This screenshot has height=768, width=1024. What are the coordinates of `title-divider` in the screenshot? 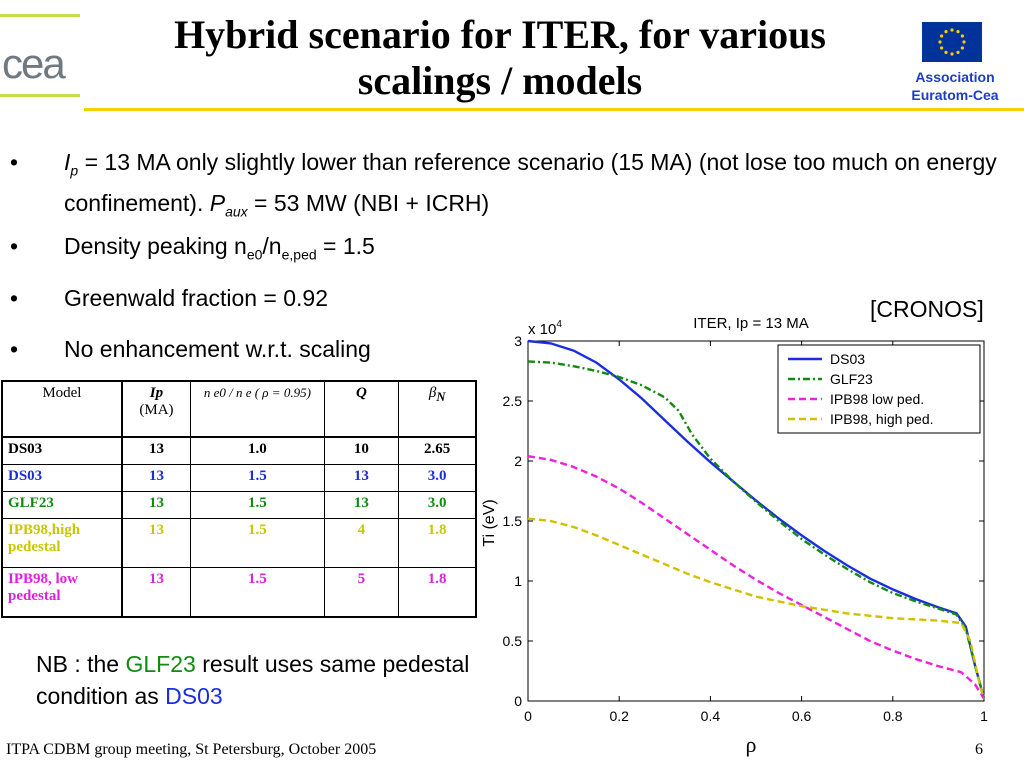 It's located at (554, 109).